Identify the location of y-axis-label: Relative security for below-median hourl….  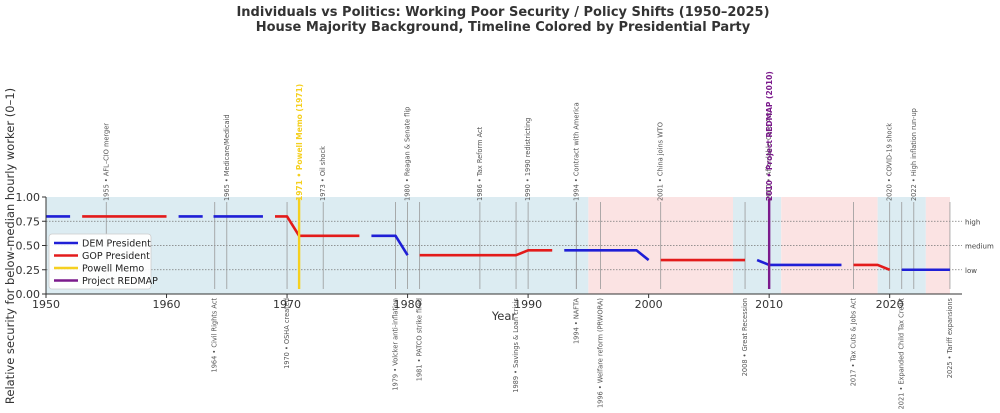
(10, 246).